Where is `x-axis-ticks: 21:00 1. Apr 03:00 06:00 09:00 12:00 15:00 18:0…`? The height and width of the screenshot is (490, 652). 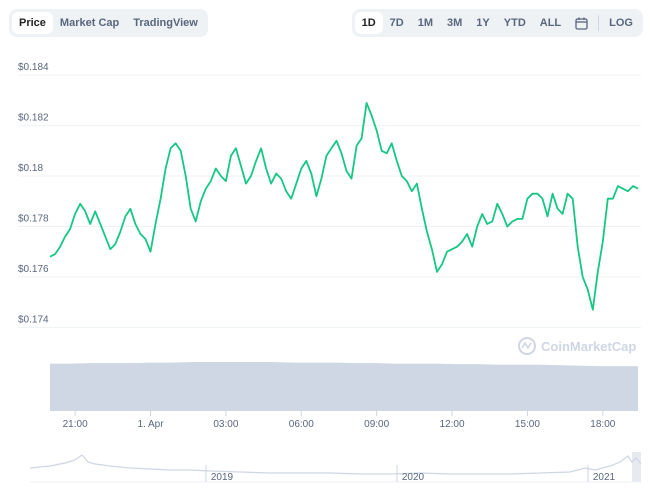
x-axis-ticks: 21:00 1. Apr 03:00 06:00 09:00 12:00 15:00 18:0… is located at coordinates (339, 420).